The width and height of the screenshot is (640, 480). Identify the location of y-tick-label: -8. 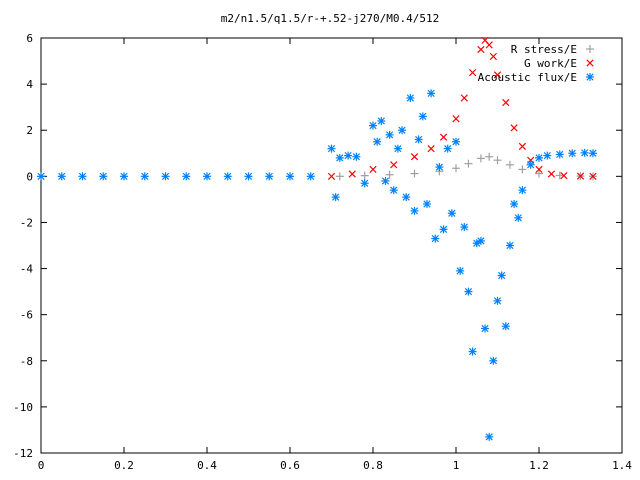
(26, 361).